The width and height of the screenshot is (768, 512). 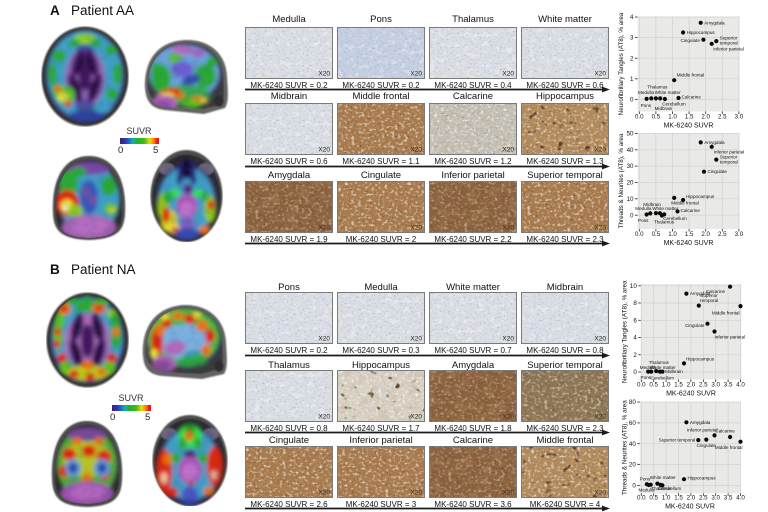 What do you see at coordinates (722, 117) in the screenshot?
I see `svg-text: 2.5` at bounding box center [722, 117].